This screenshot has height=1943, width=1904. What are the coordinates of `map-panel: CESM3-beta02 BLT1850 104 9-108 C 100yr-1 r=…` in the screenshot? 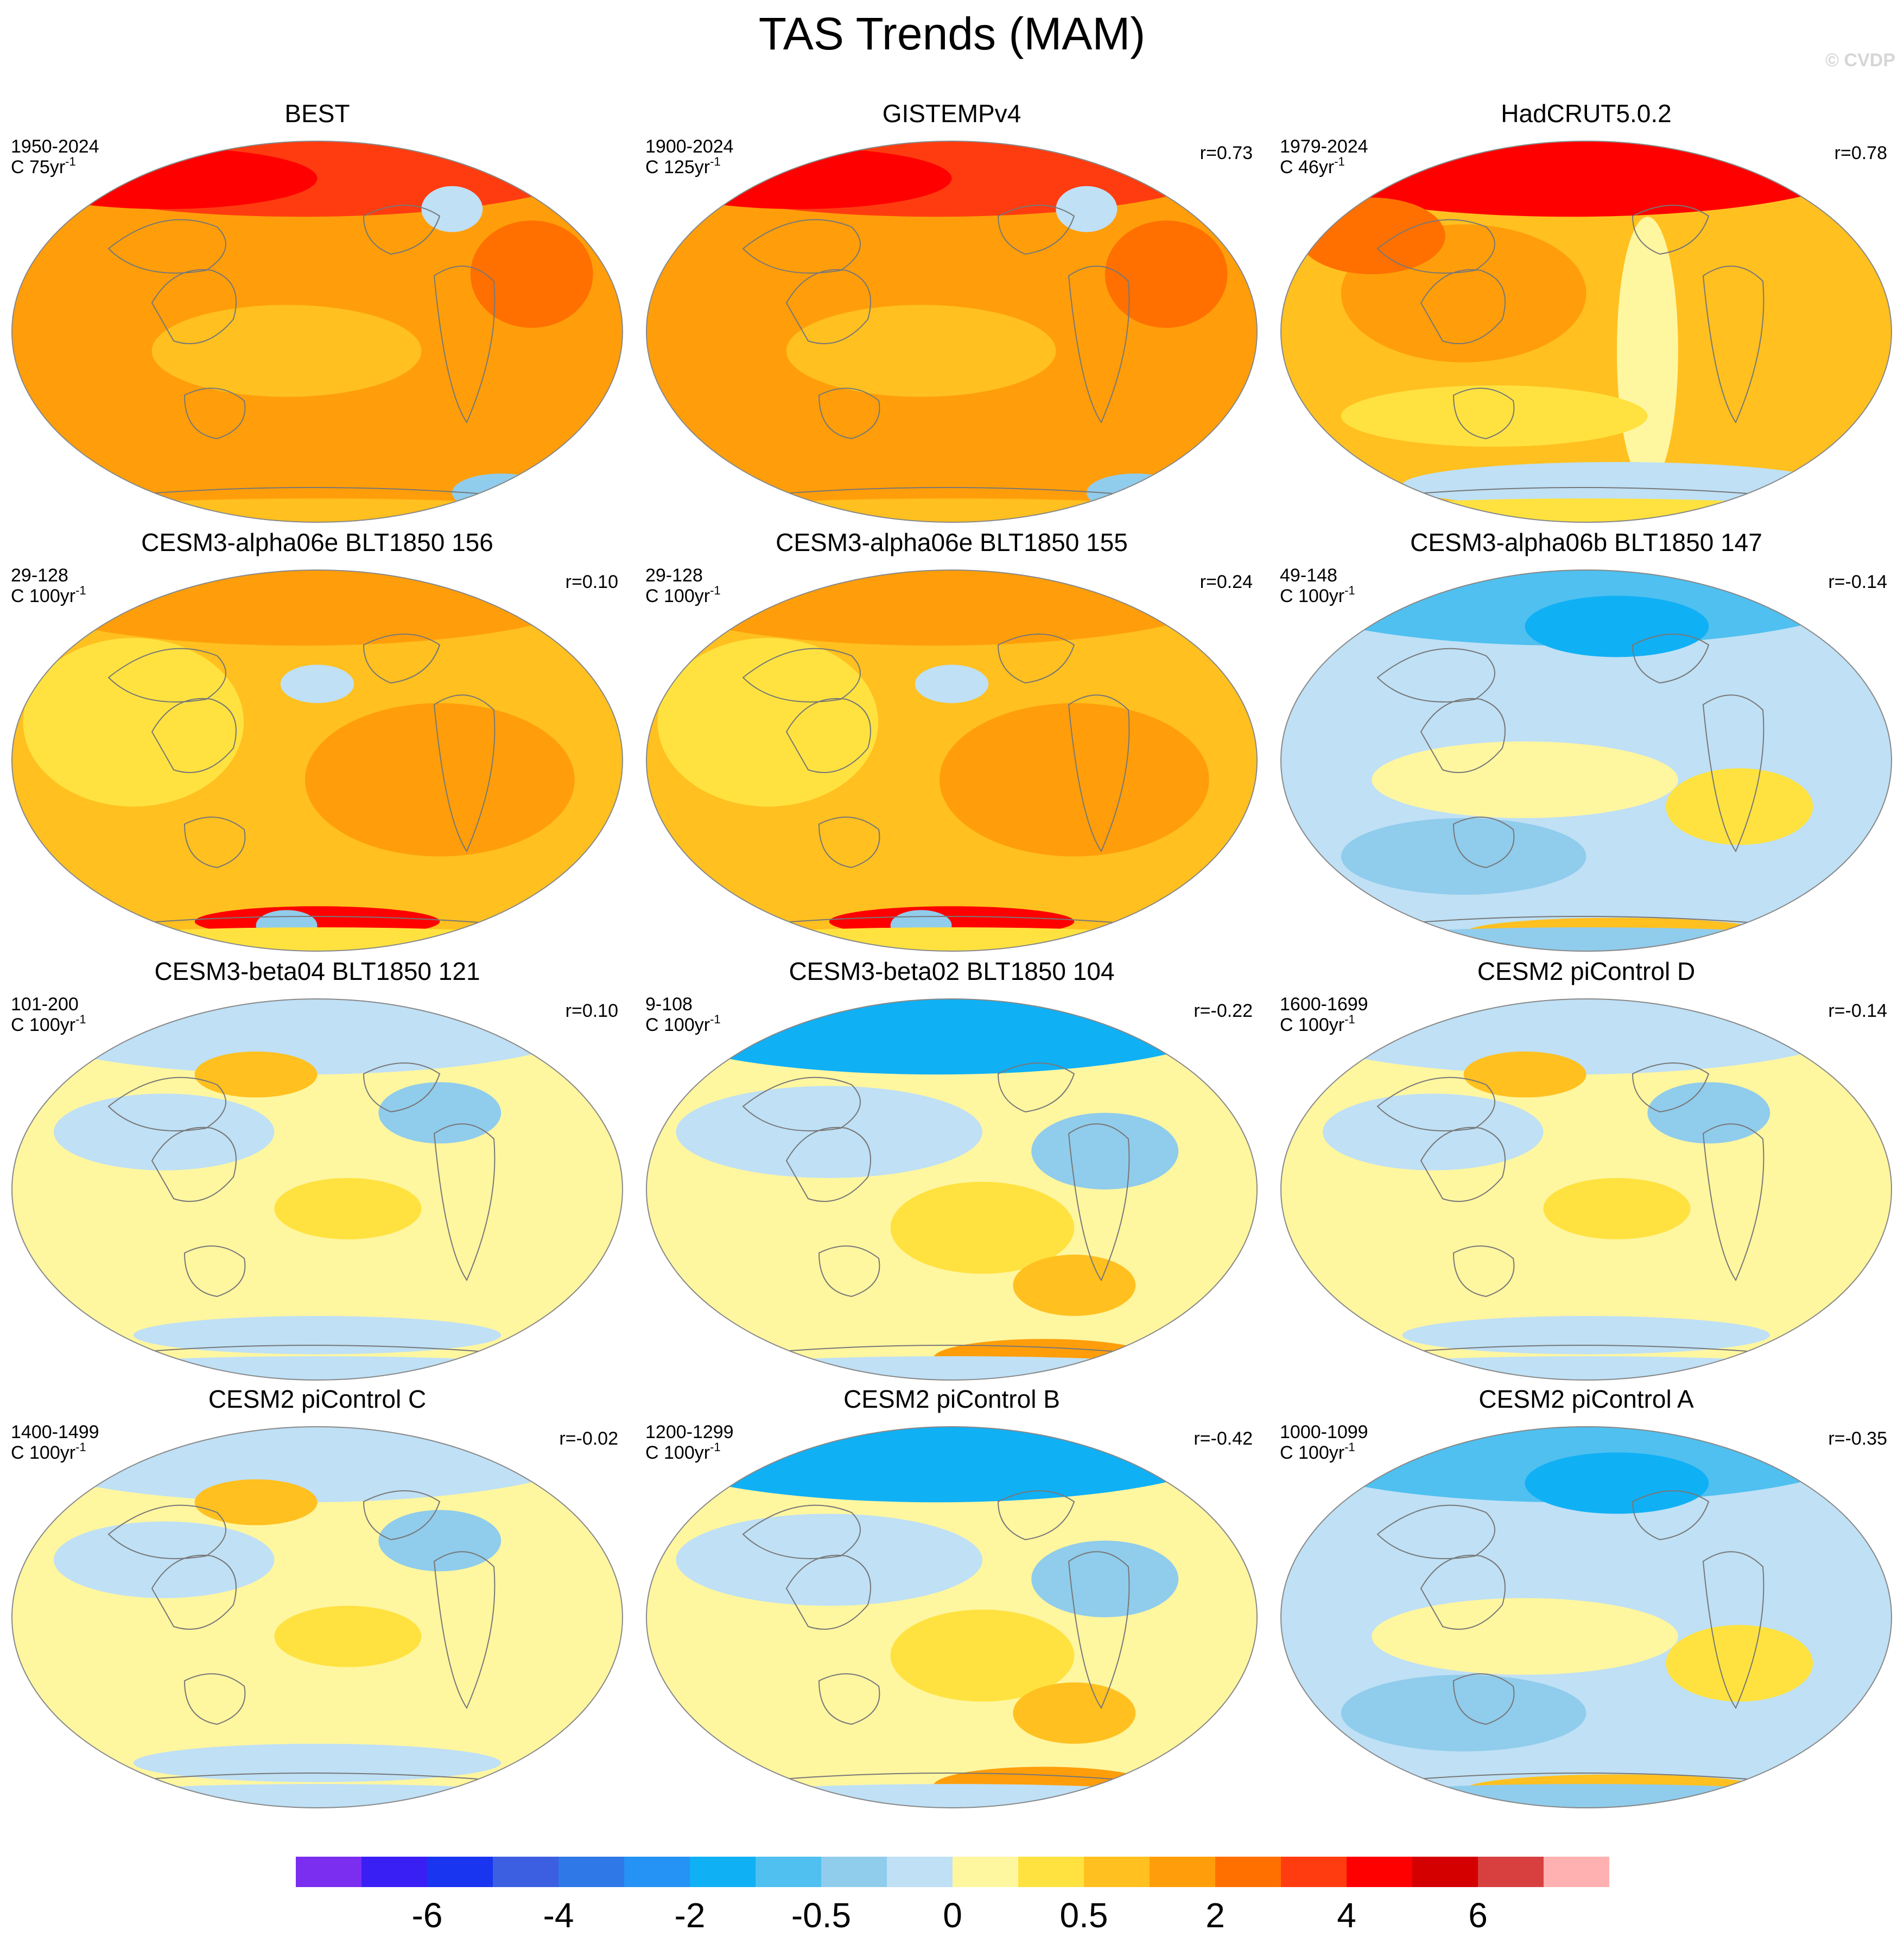 It's located at (951, 1169).